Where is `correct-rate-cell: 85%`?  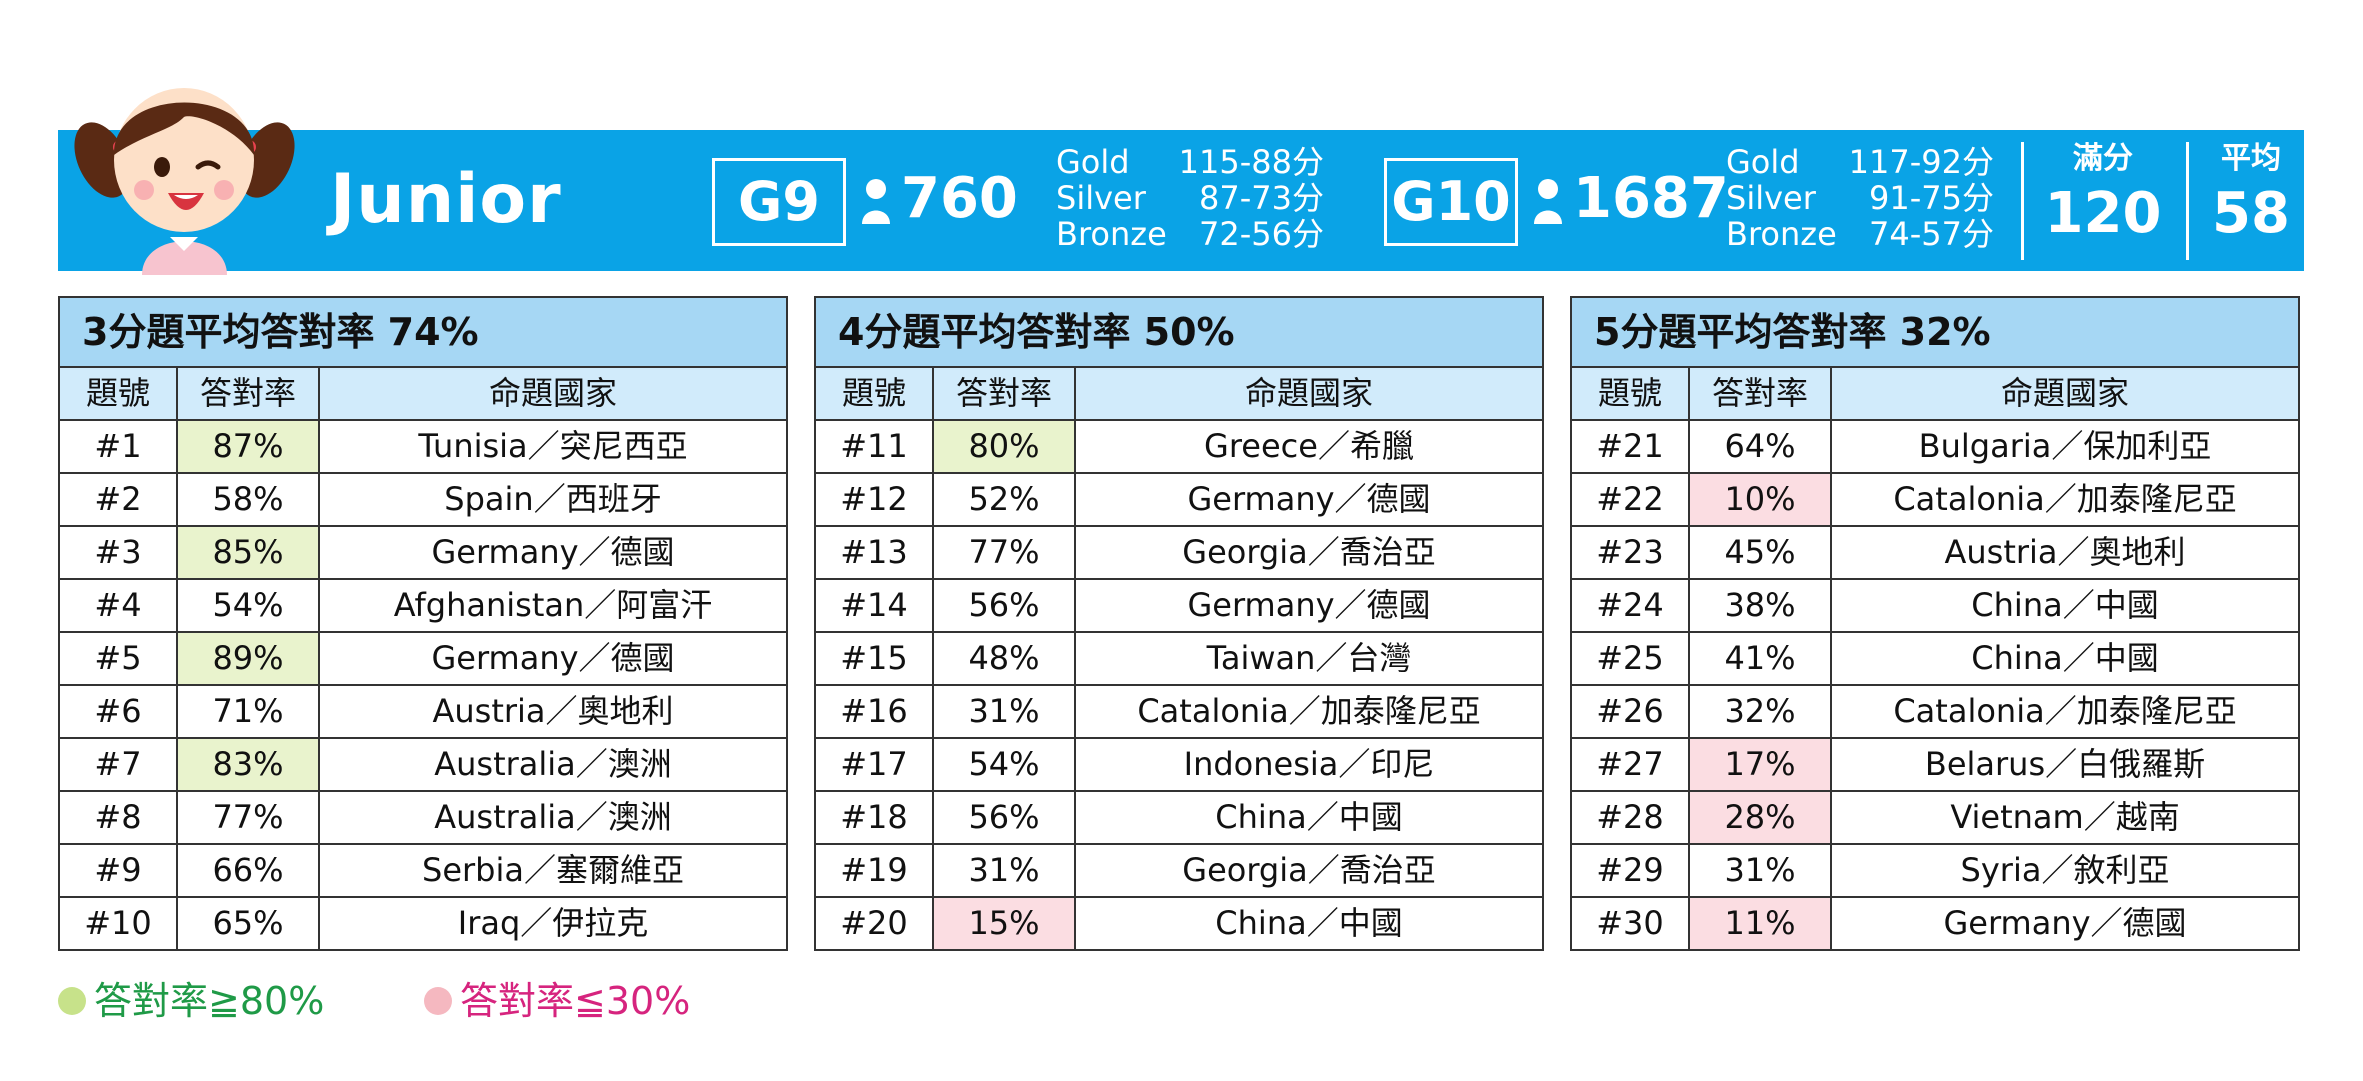
correct-rate-cell: 85% is located at coordinates (248, 552).